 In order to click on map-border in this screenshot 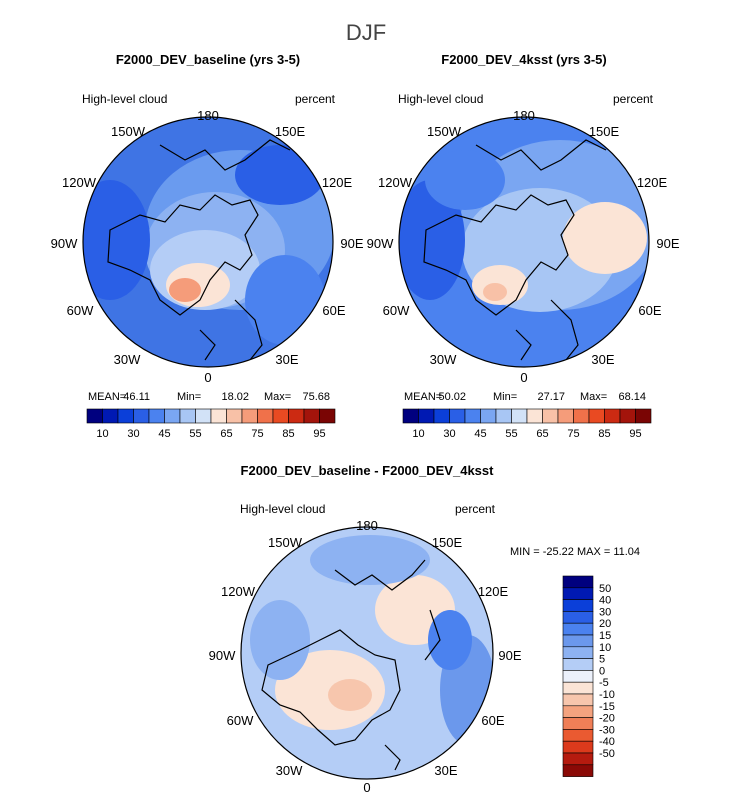, I will do `click(524, 242)`.